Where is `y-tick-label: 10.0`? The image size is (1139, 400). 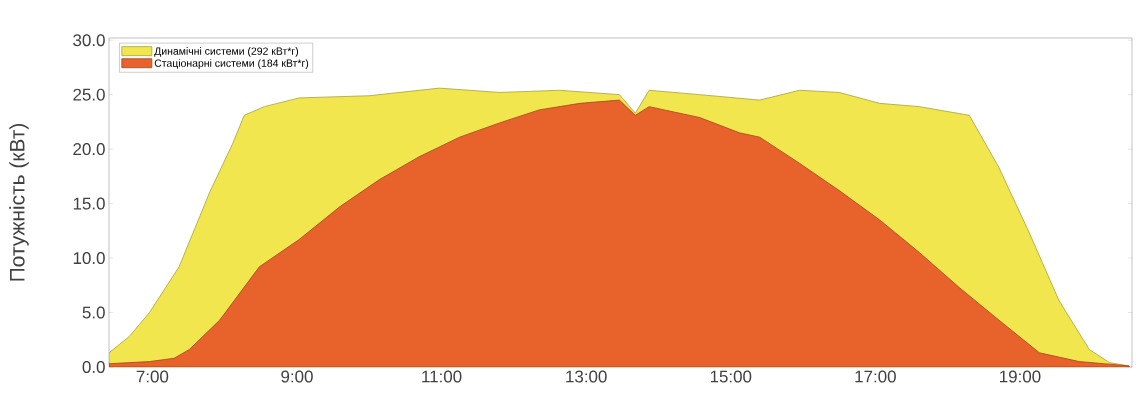
y-tick-label: 10.0 is located at coordinates (89, 258).